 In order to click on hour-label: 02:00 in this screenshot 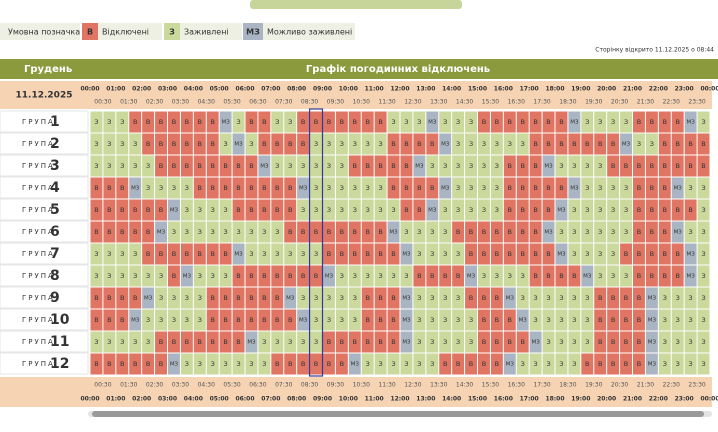, I will do `click(141, 89)`.